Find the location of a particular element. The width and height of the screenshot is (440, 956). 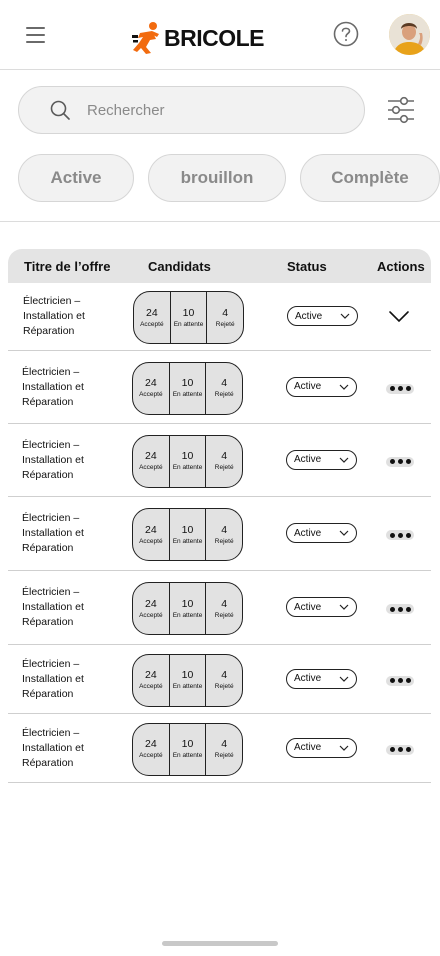

brand-logo: BRICOLE is located at coordinates (198, 38).